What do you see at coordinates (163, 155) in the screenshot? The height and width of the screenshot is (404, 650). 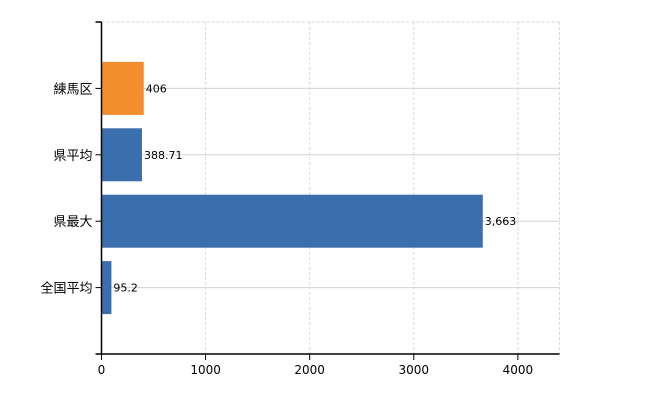 I see `data-label: 388.71` at bounding box center [163, 155].